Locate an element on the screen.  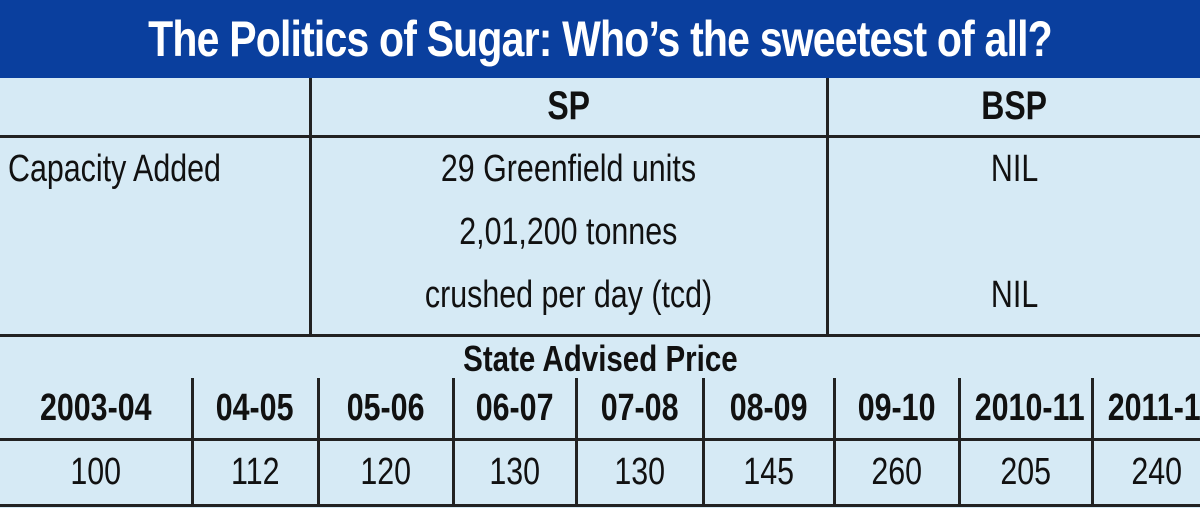
year-cell: 05-06 is located at coordinates (386, 409).